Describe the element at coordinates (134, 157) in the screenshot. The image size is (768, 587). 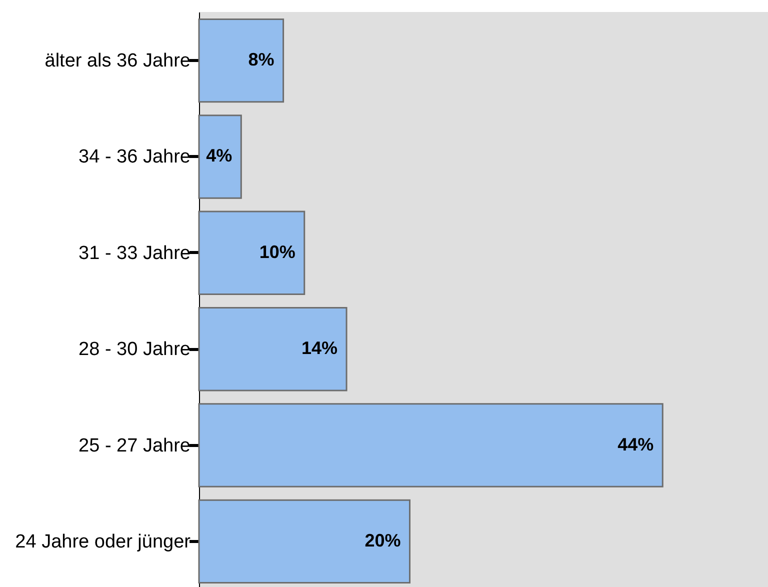
I see `y-tick-label: 34 - 36 Jahre` at that location.